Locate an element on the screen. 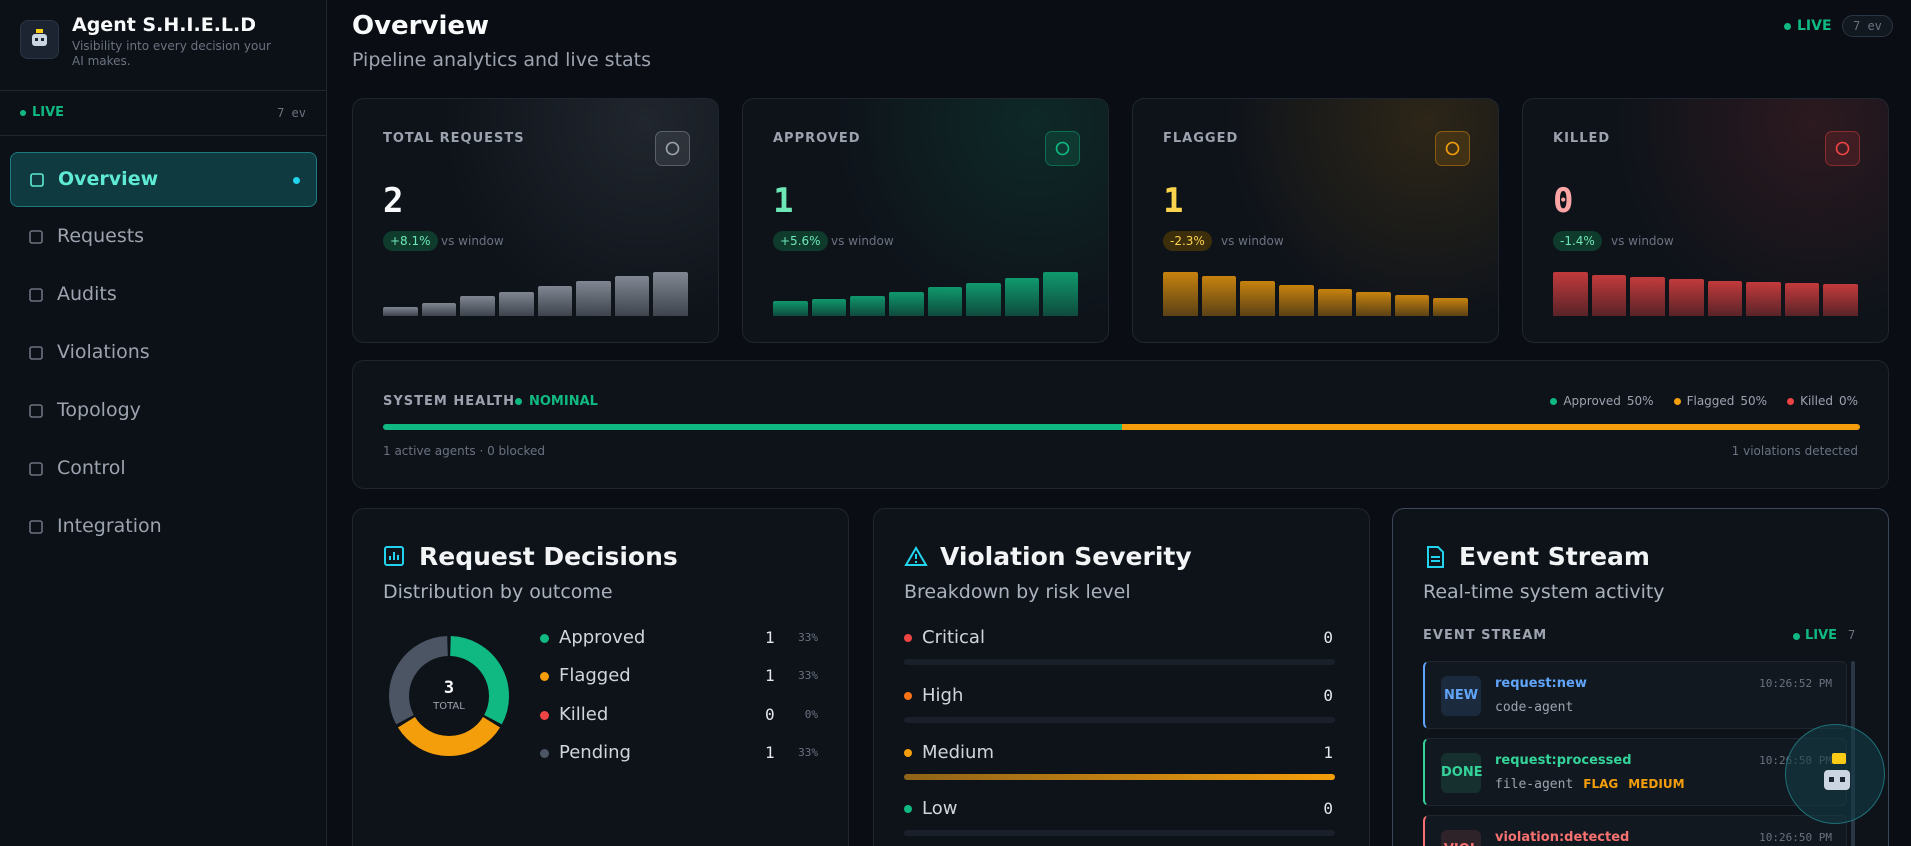 The image size is (1911, 846). health-status: NOMINAL is located at coordinates (563, 401).